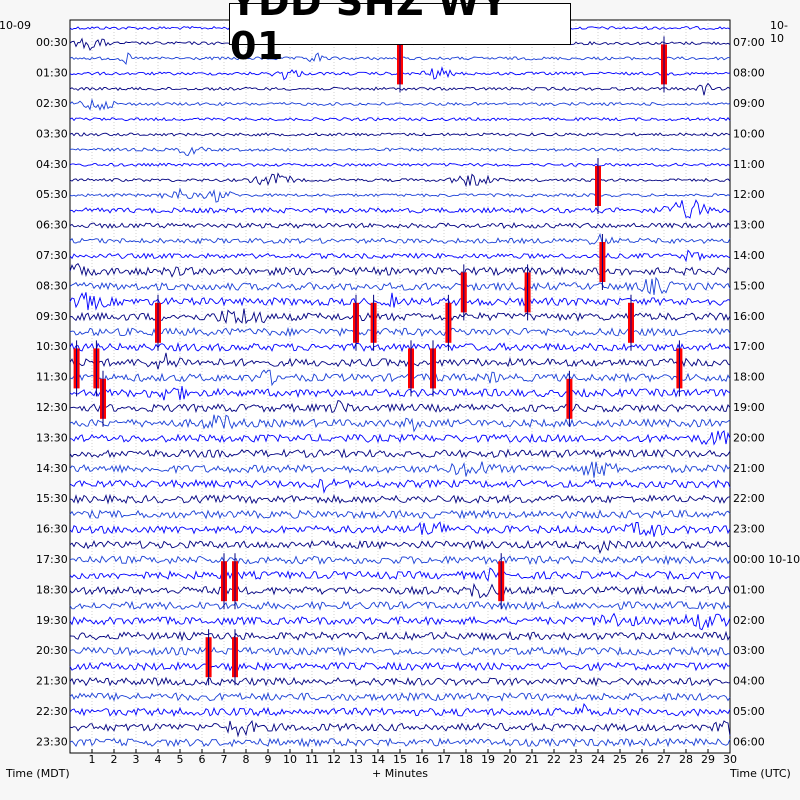  What do you see at coordinates (444, 759) in the screenshot?
I see `x-tick-label: 17` at bounding box center [444, 759].